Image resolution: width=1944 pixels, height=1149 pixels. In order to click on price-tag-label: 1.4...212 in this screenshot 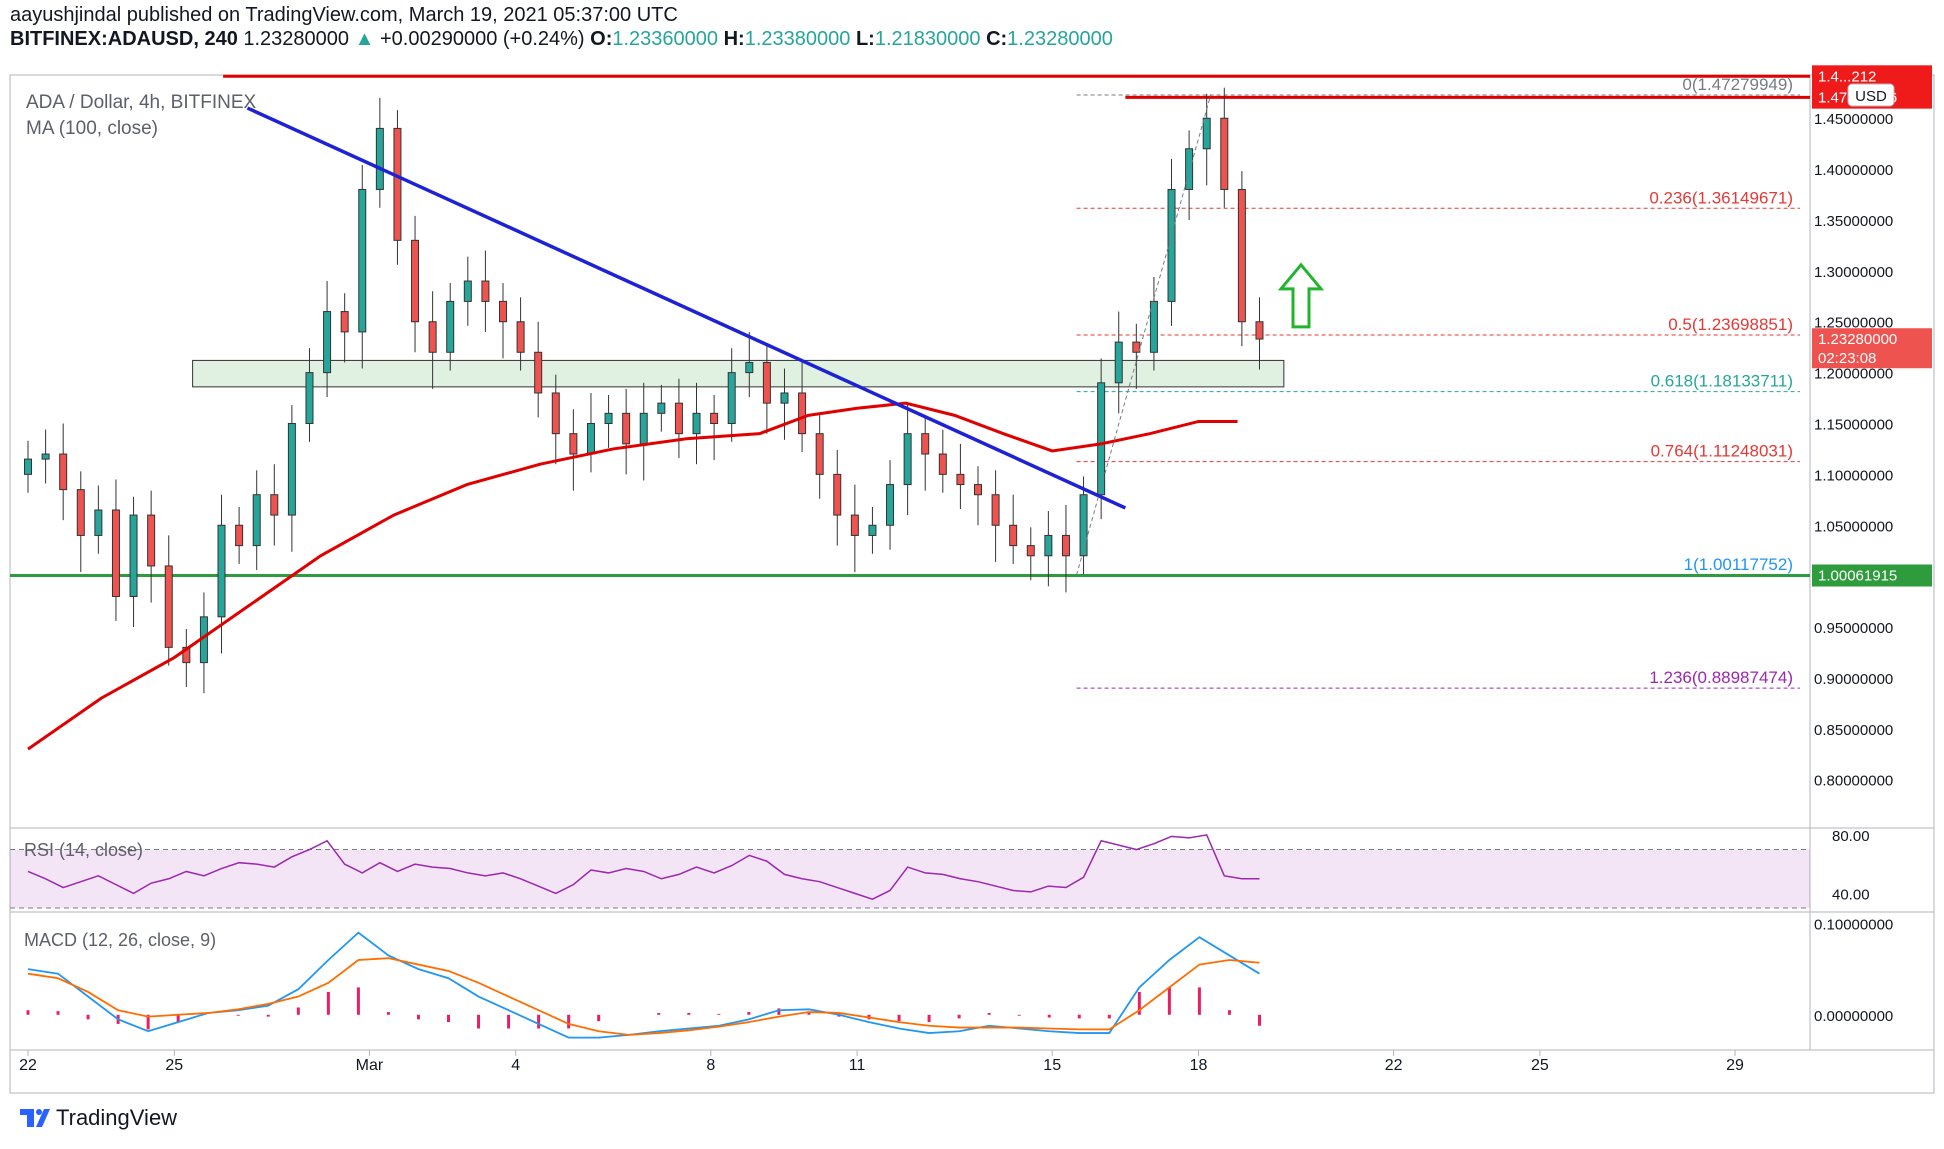, I will do `click(1847, 76)`.